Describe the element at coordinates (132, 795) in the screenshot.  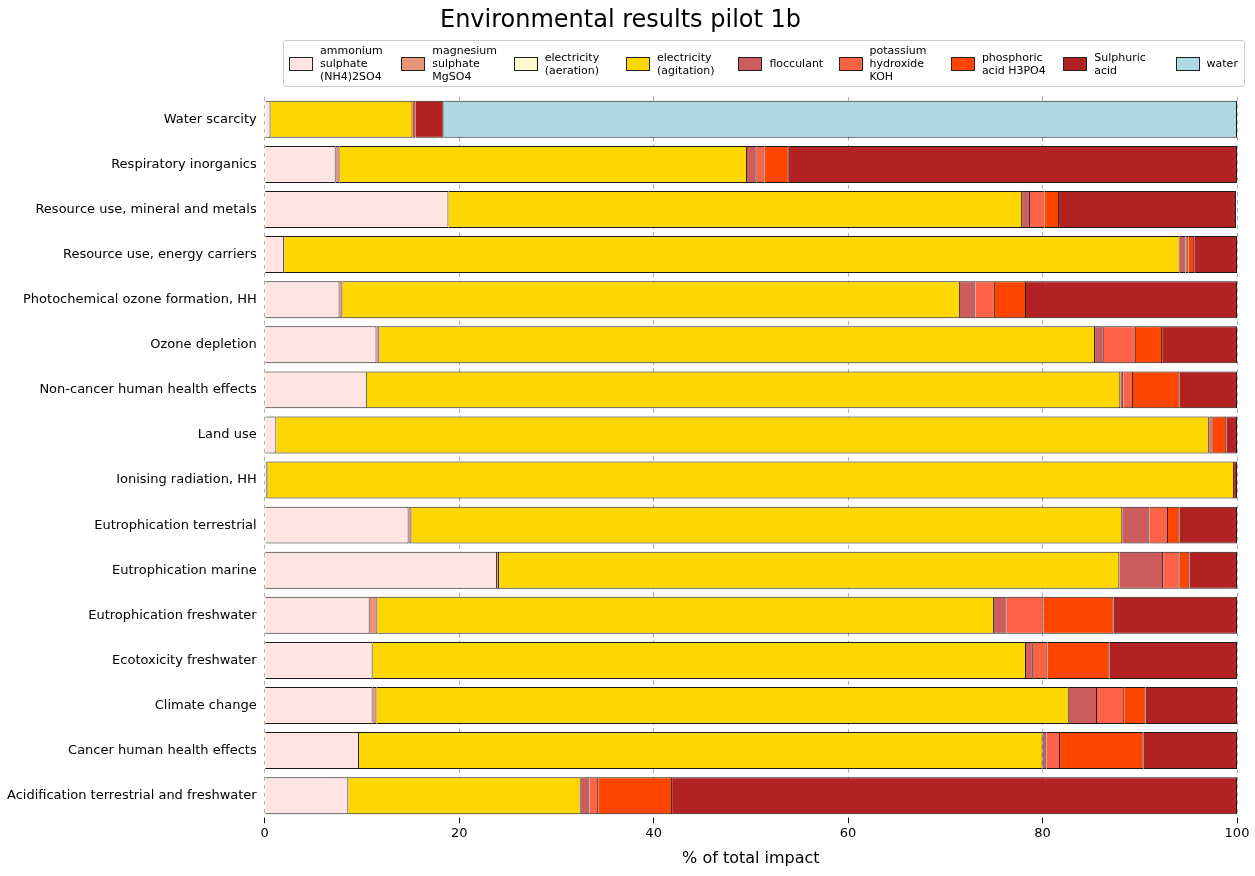
I see `y-tick-label: Acidification terrestrial and freshwater` at that location.